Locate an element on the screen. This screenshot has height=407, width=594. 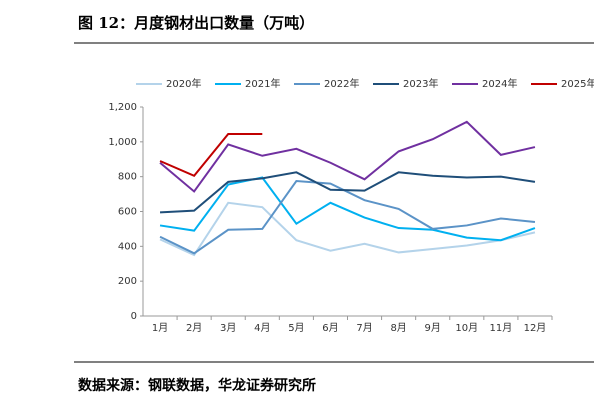
x-tick-label: 1月 is located at coordinates (160, 328).